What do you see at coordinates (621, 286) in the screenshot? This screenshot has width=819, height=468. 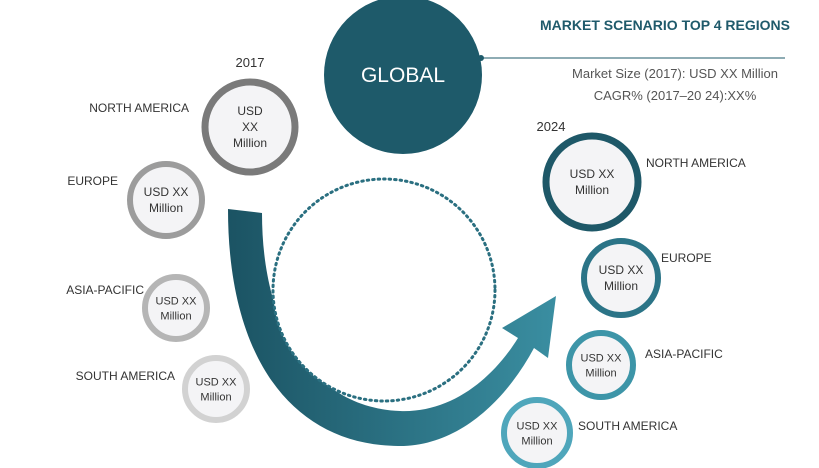 I see `right-2024-europe-value-line: Million` at bounding box center [621, 286].